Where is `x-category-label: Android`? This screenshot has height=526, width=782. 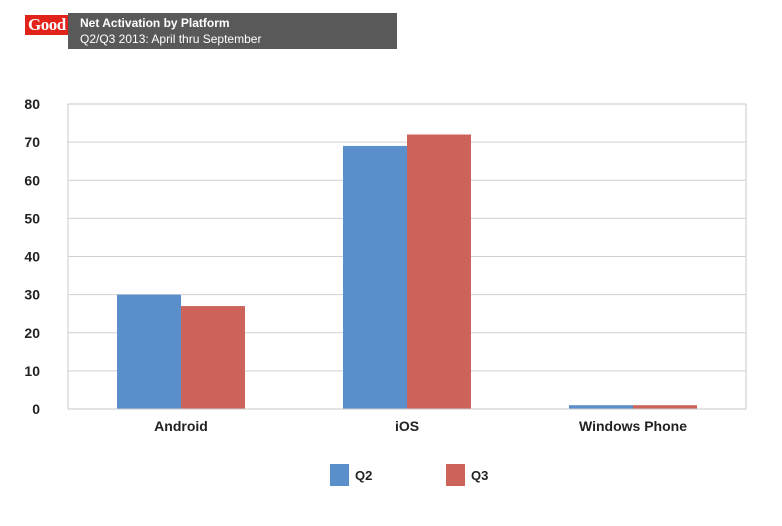 x-category-label: Android is located at coordinates (181, 426).